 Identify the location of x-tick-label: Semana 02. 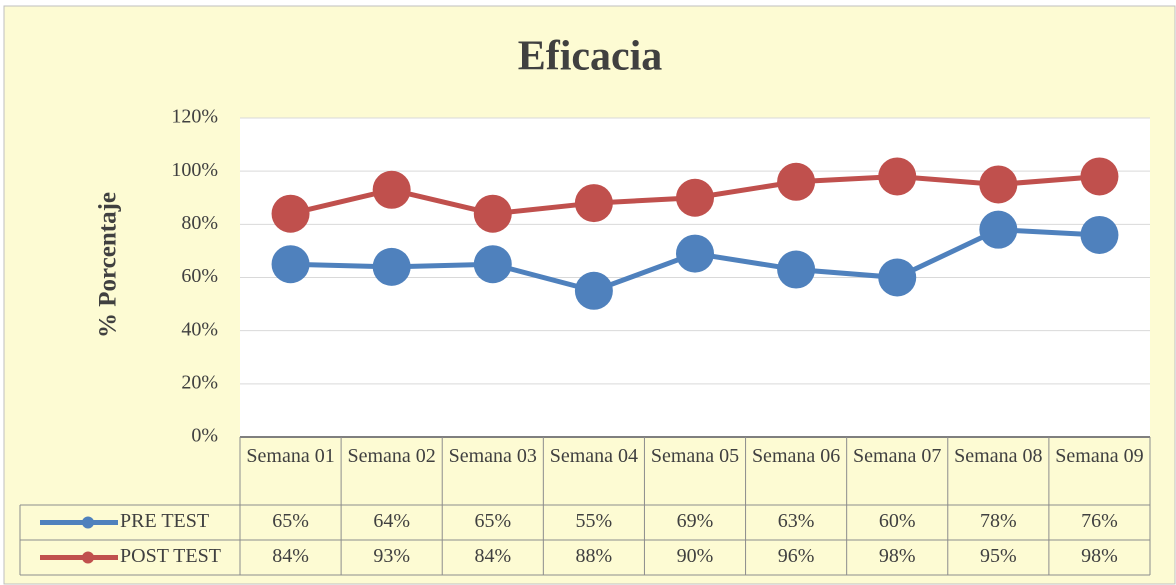
(391, 456).